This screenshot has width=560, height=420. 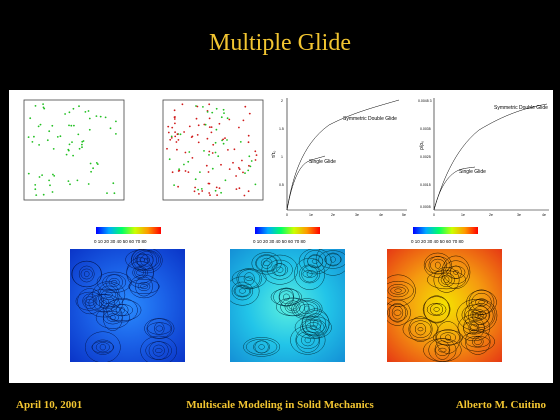 I want to click on curve-double-glide, so click(x=490, y=157).